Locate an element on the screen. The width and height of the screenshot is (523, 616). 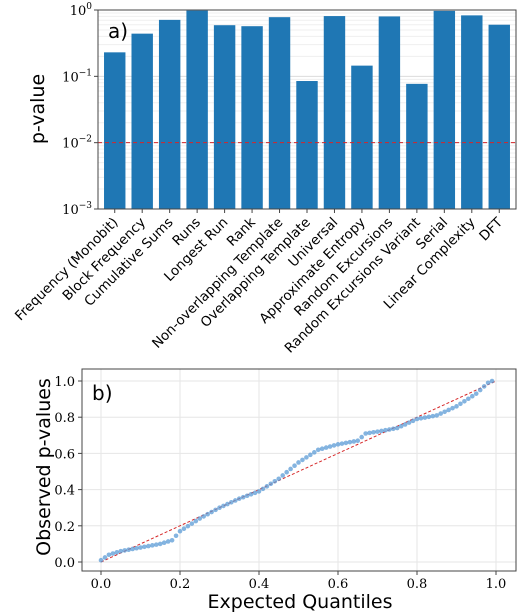
qq-y-tick-label: 0.0 is located at coordinates (64, 563).